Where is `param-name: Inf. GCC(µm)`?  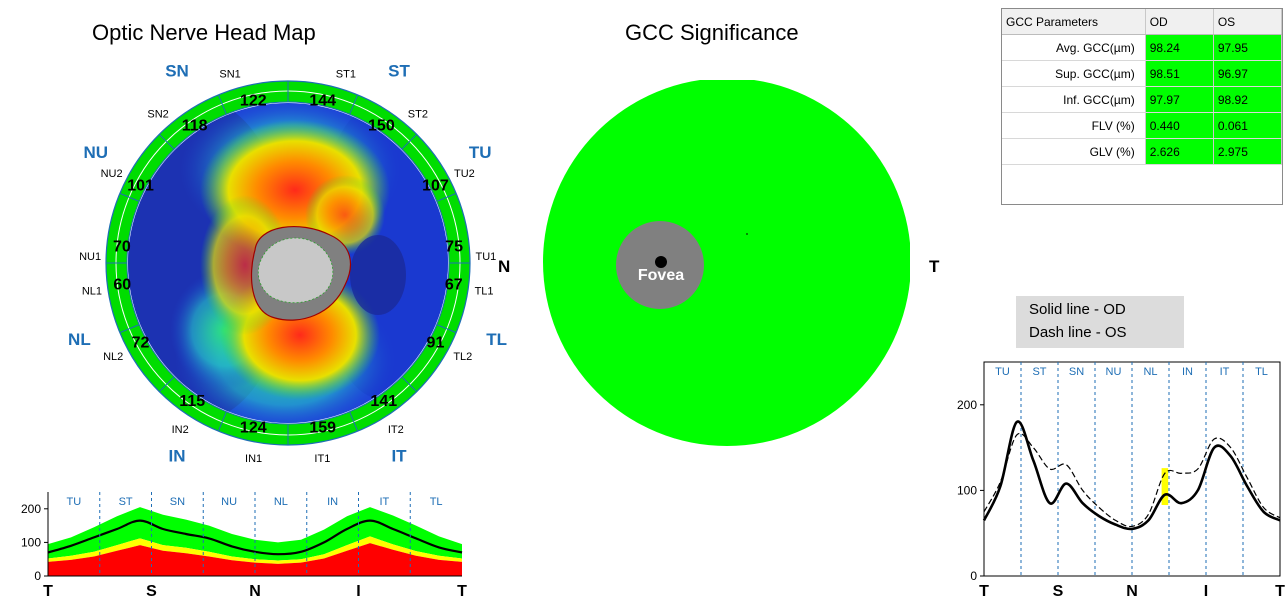
param-name: Inf. GCC(µm) is located at coordinates (1074, 99).